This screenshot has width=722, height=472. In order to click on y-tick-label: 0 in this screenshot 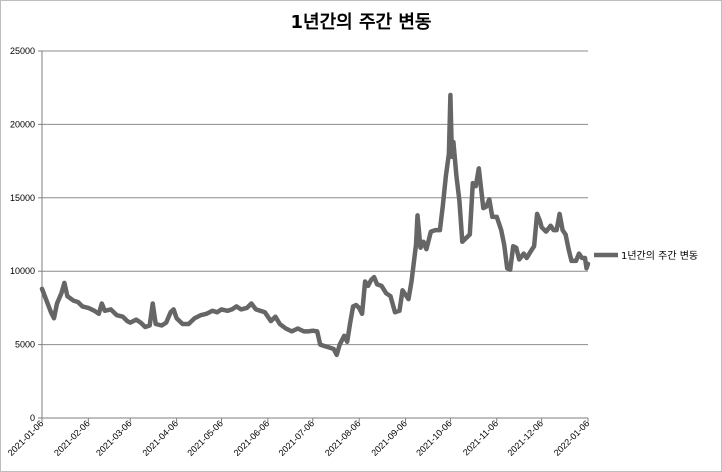, I will do `click(32, 418)`.